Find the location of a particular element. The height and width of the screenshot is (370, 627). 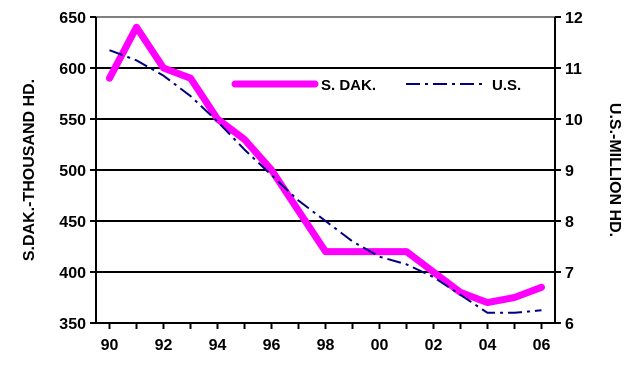

y-tick-label-left: 350 is located at coordinates (72, 324).